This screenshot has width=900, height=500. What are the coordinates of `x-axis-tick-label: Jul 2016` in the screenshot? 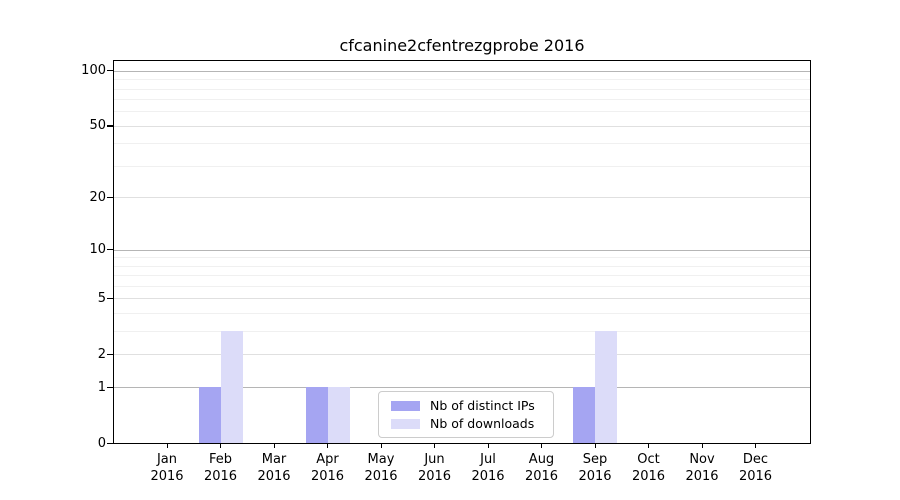 It's located at (488, 468).